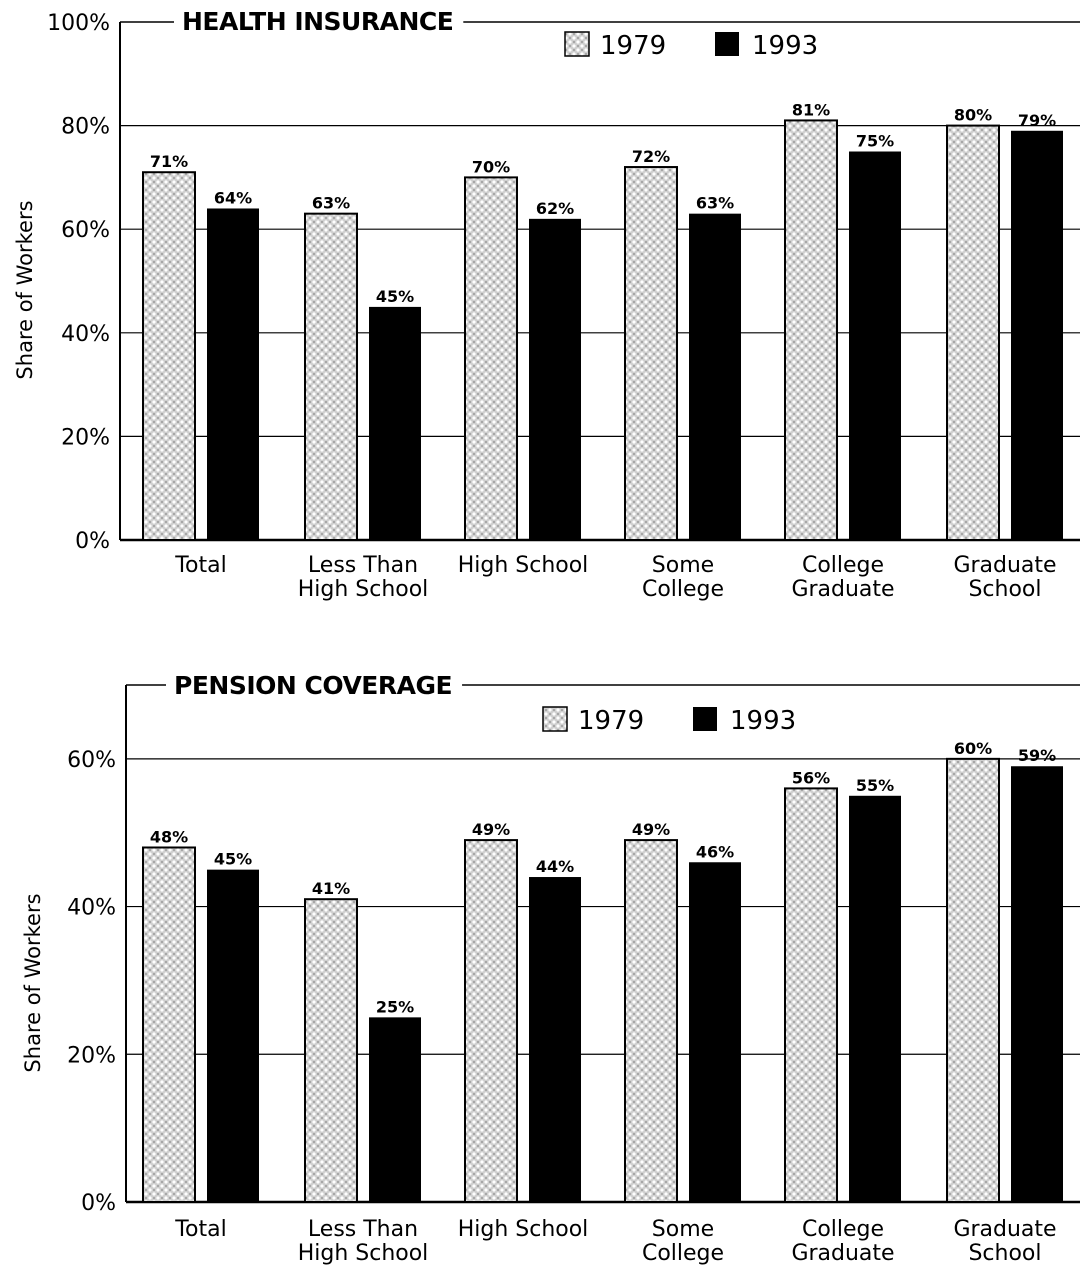  Describe the element at coordinates (811, 777) in the screenshot. I see `data-label-1979: 56%` at that location.